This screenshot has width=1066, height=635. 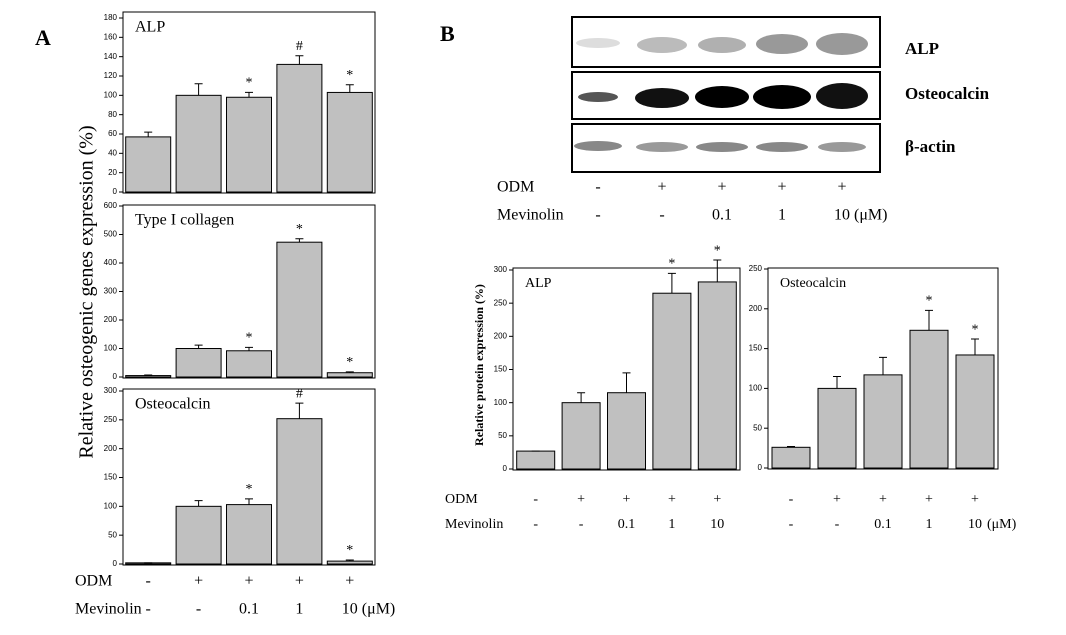 I want to click on blot-label: ALP, so click(x=922, y=48).